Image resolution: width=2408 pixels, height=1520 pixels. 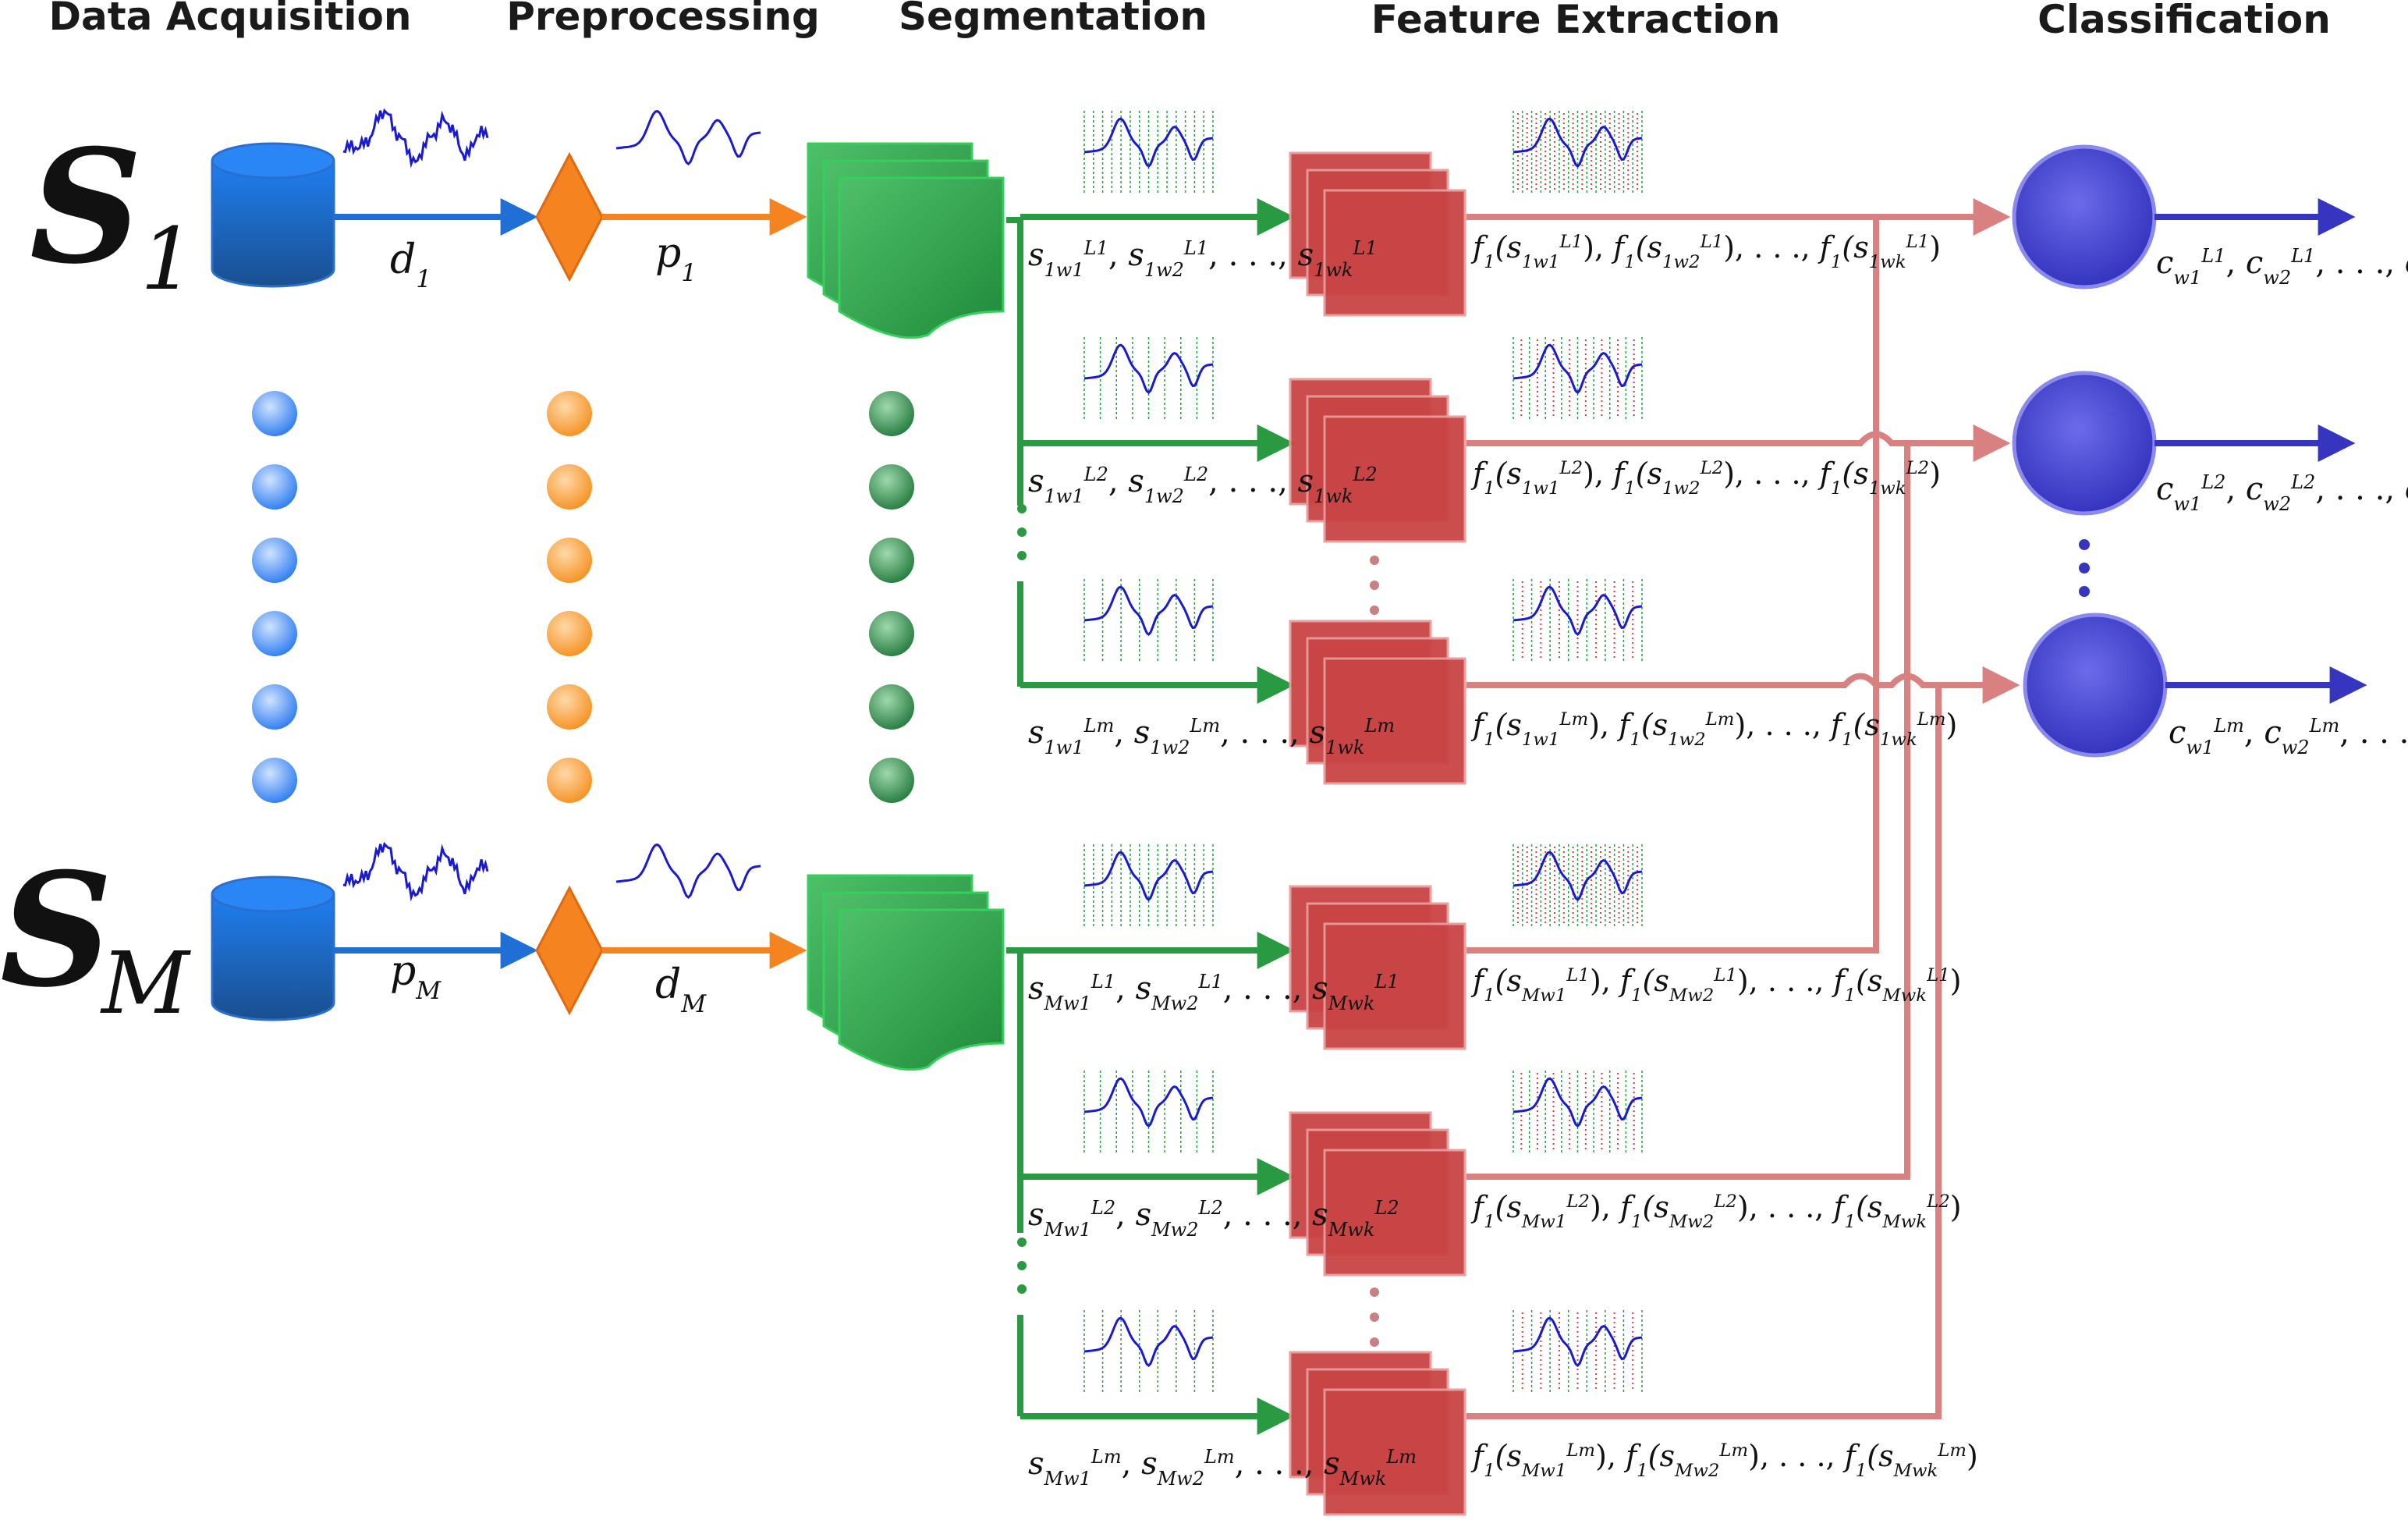 I want to click on stage-title-classification: Classification, so click(x=2184, y=21).